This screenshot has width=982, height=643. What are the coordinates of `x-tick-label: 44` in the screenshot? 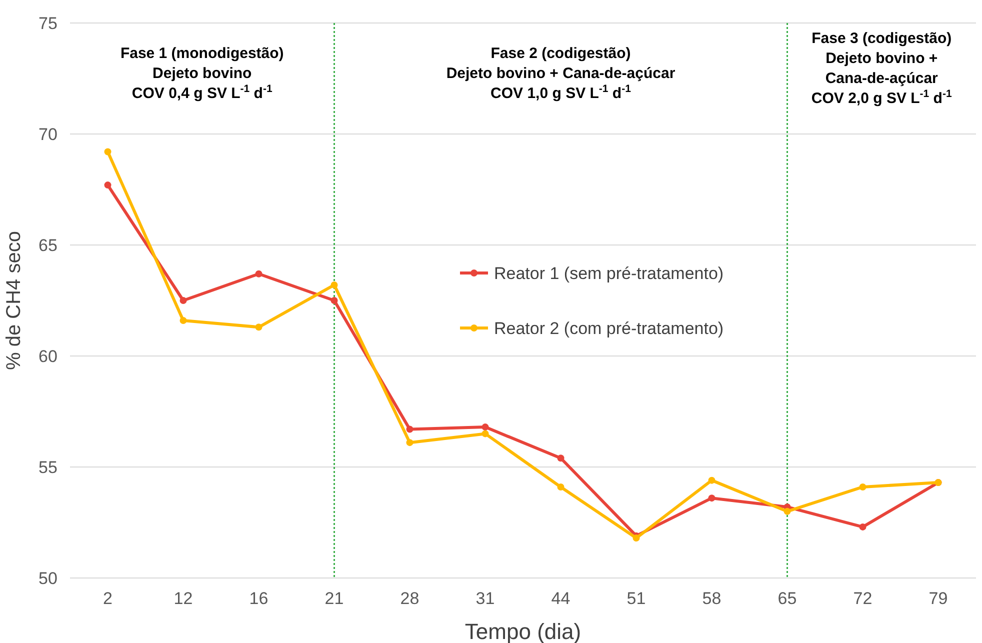 It's located at (560, 598).